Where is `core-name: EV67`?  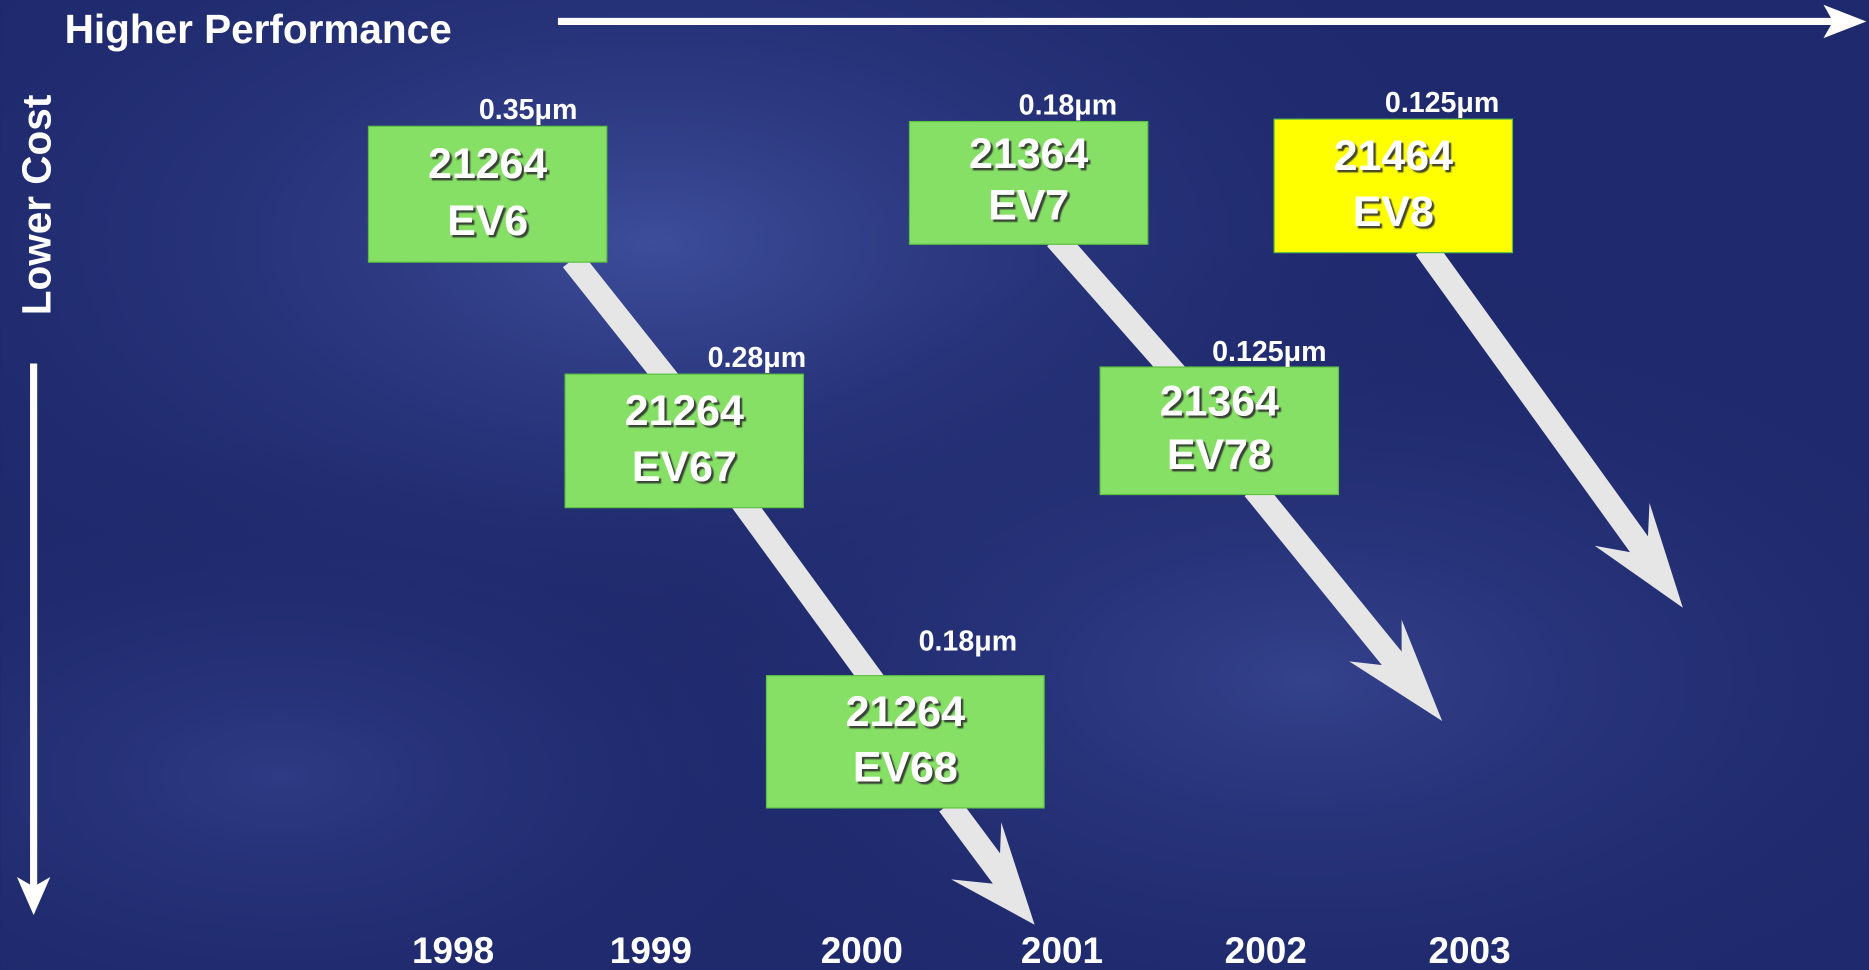 core-name: EV67 is located at coordinates (684, 467).